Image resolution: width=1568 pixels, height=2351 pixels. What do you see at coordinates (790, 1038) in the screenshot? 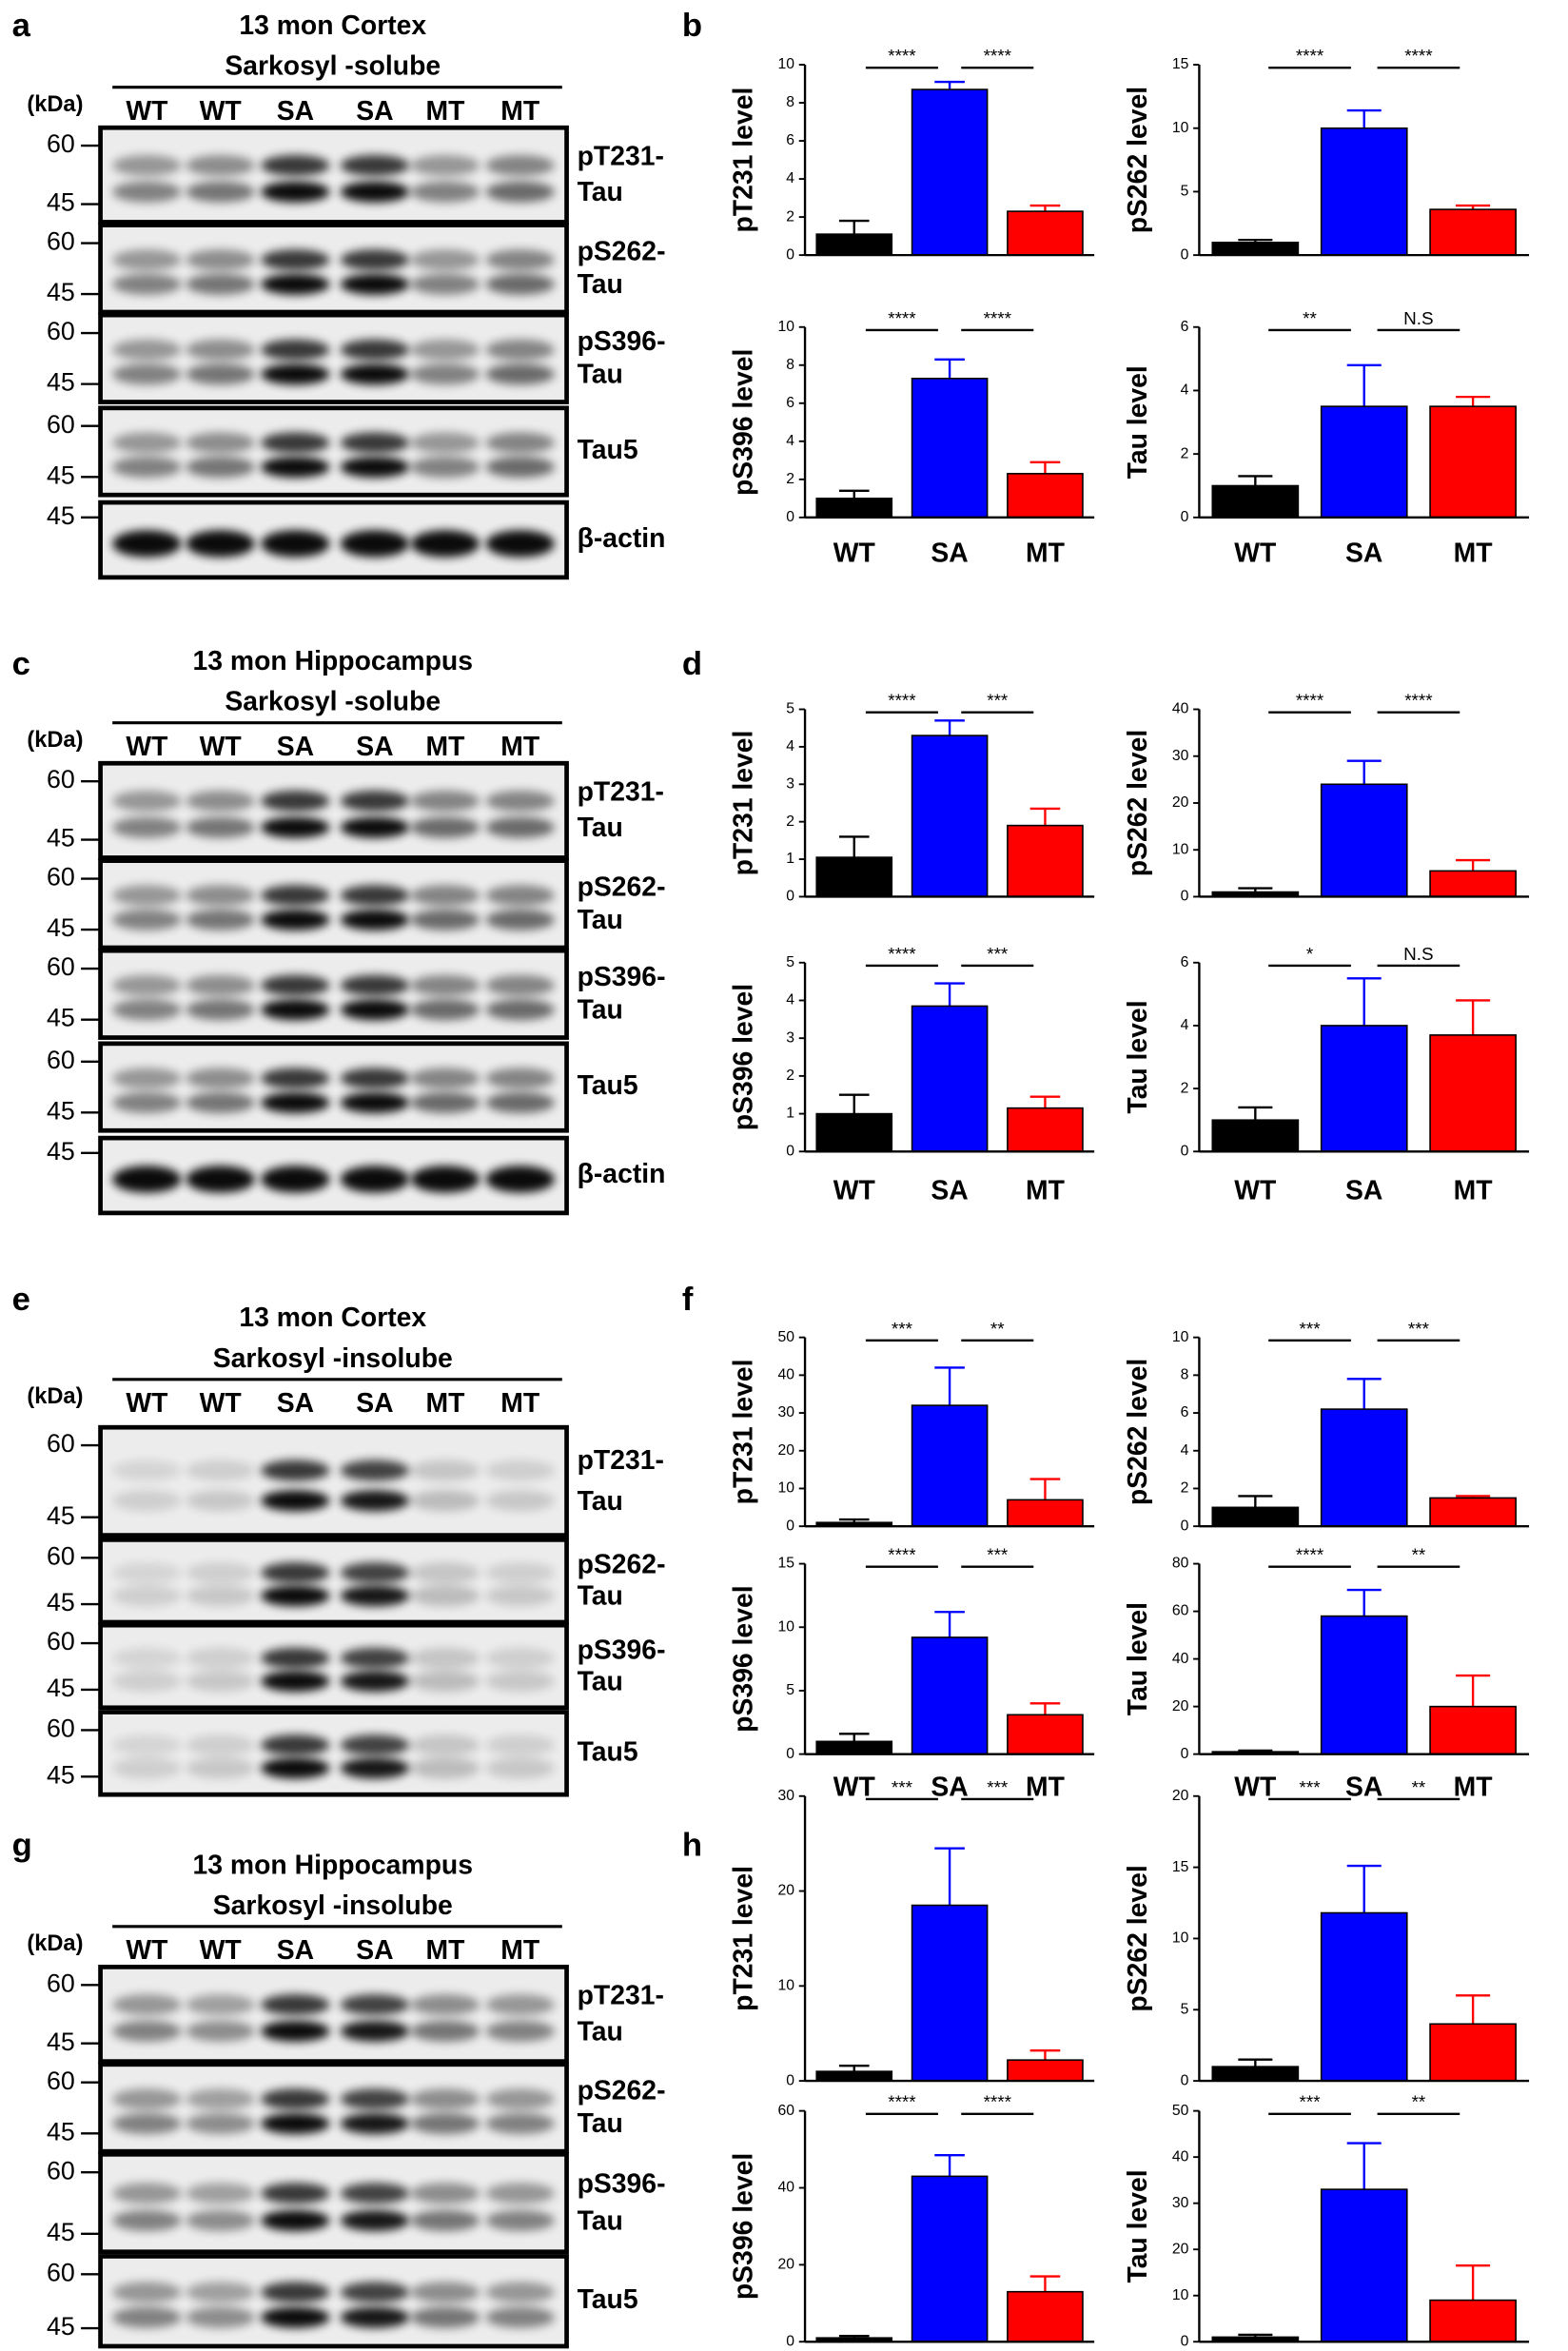
I see `y-tick-label: 3` at bounding box center [790, 1038].